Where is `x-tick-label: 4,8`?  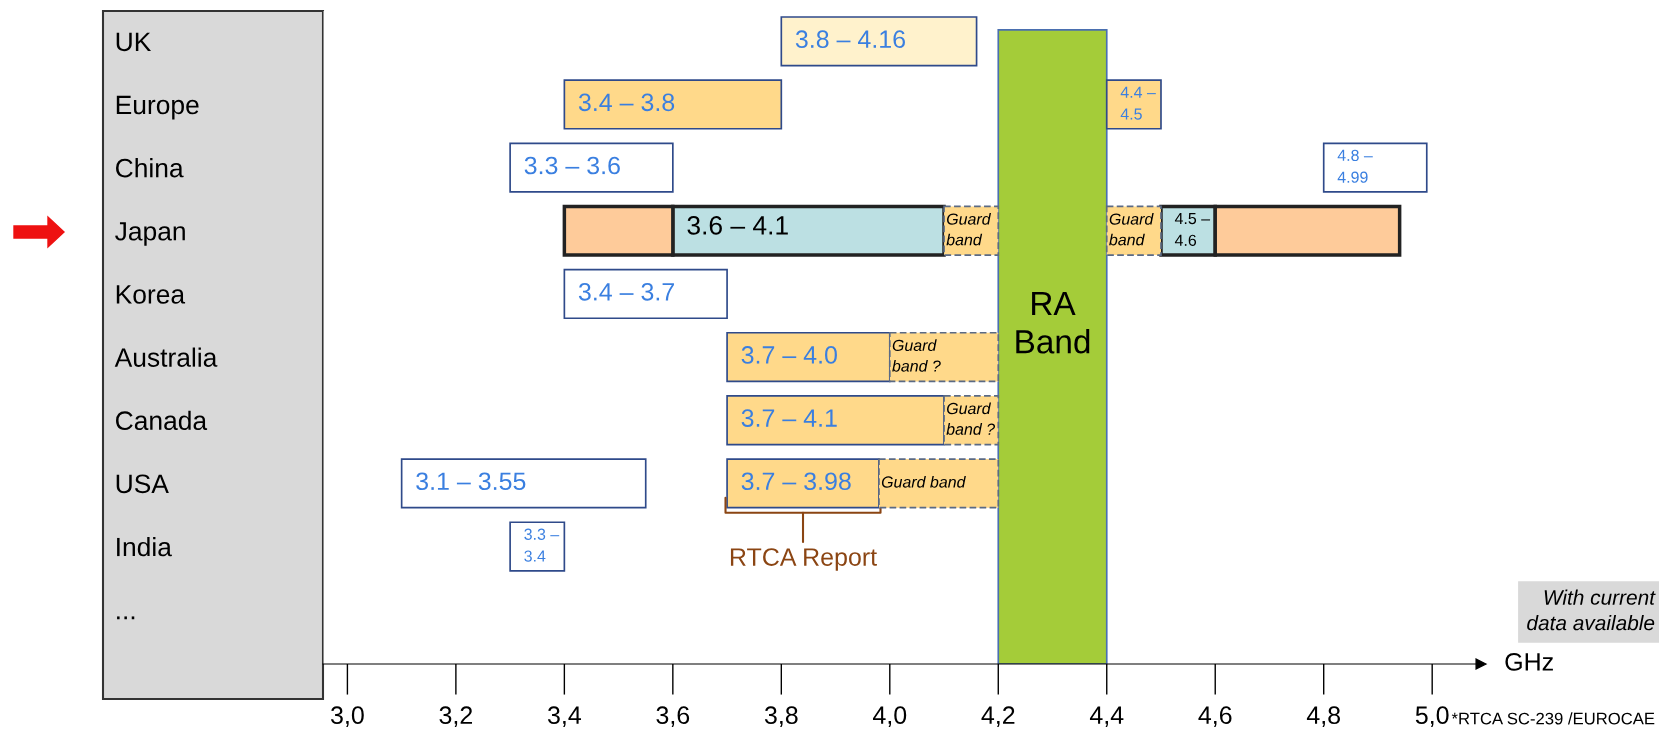
x-tick-label: 4,8 is located at coordinates (1323, 716).